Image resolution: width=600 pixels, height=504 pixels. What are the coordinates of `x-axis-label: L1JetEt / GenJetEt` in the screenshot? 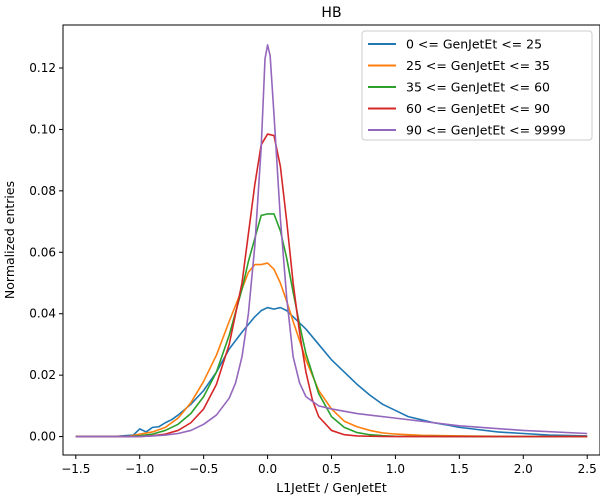 It's located at (331, 487).